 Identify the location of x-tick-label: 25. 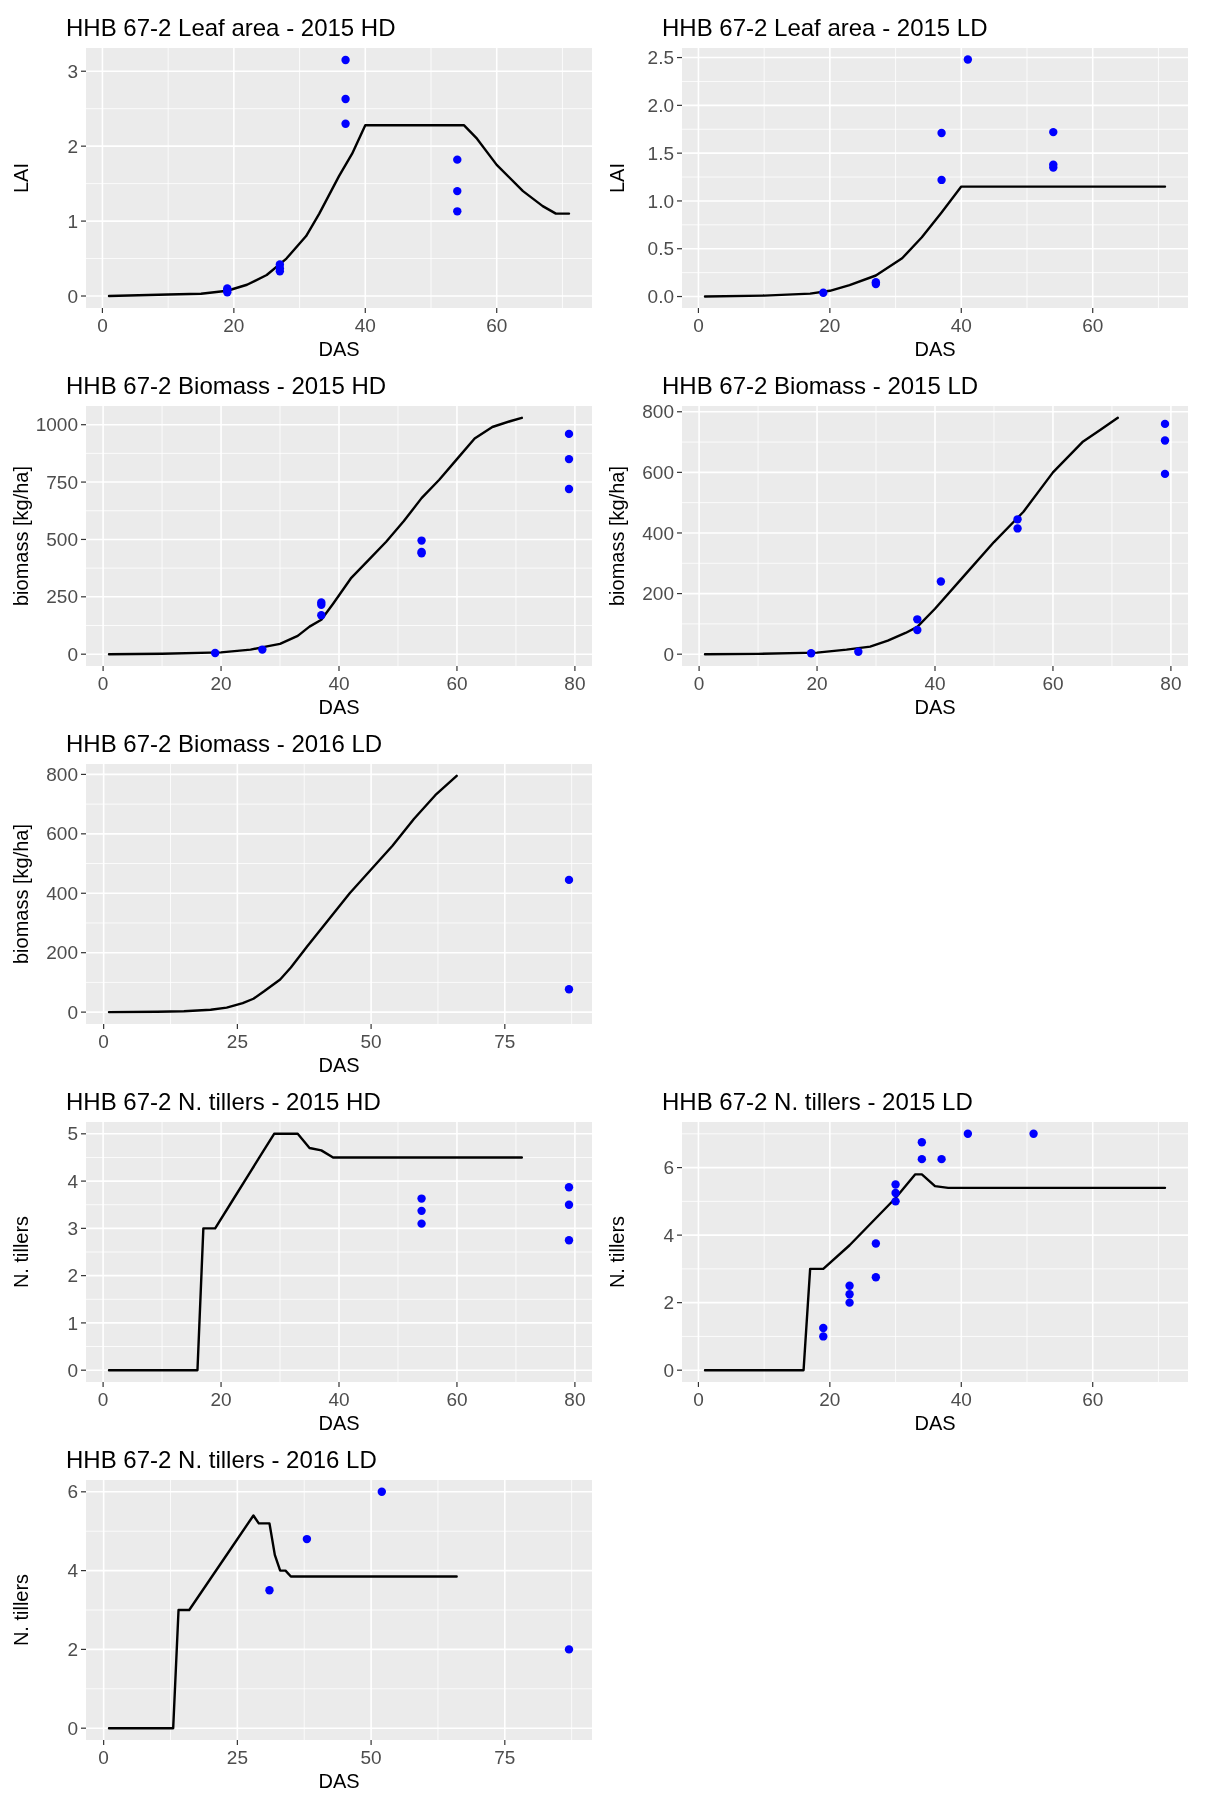
(237, 1757).